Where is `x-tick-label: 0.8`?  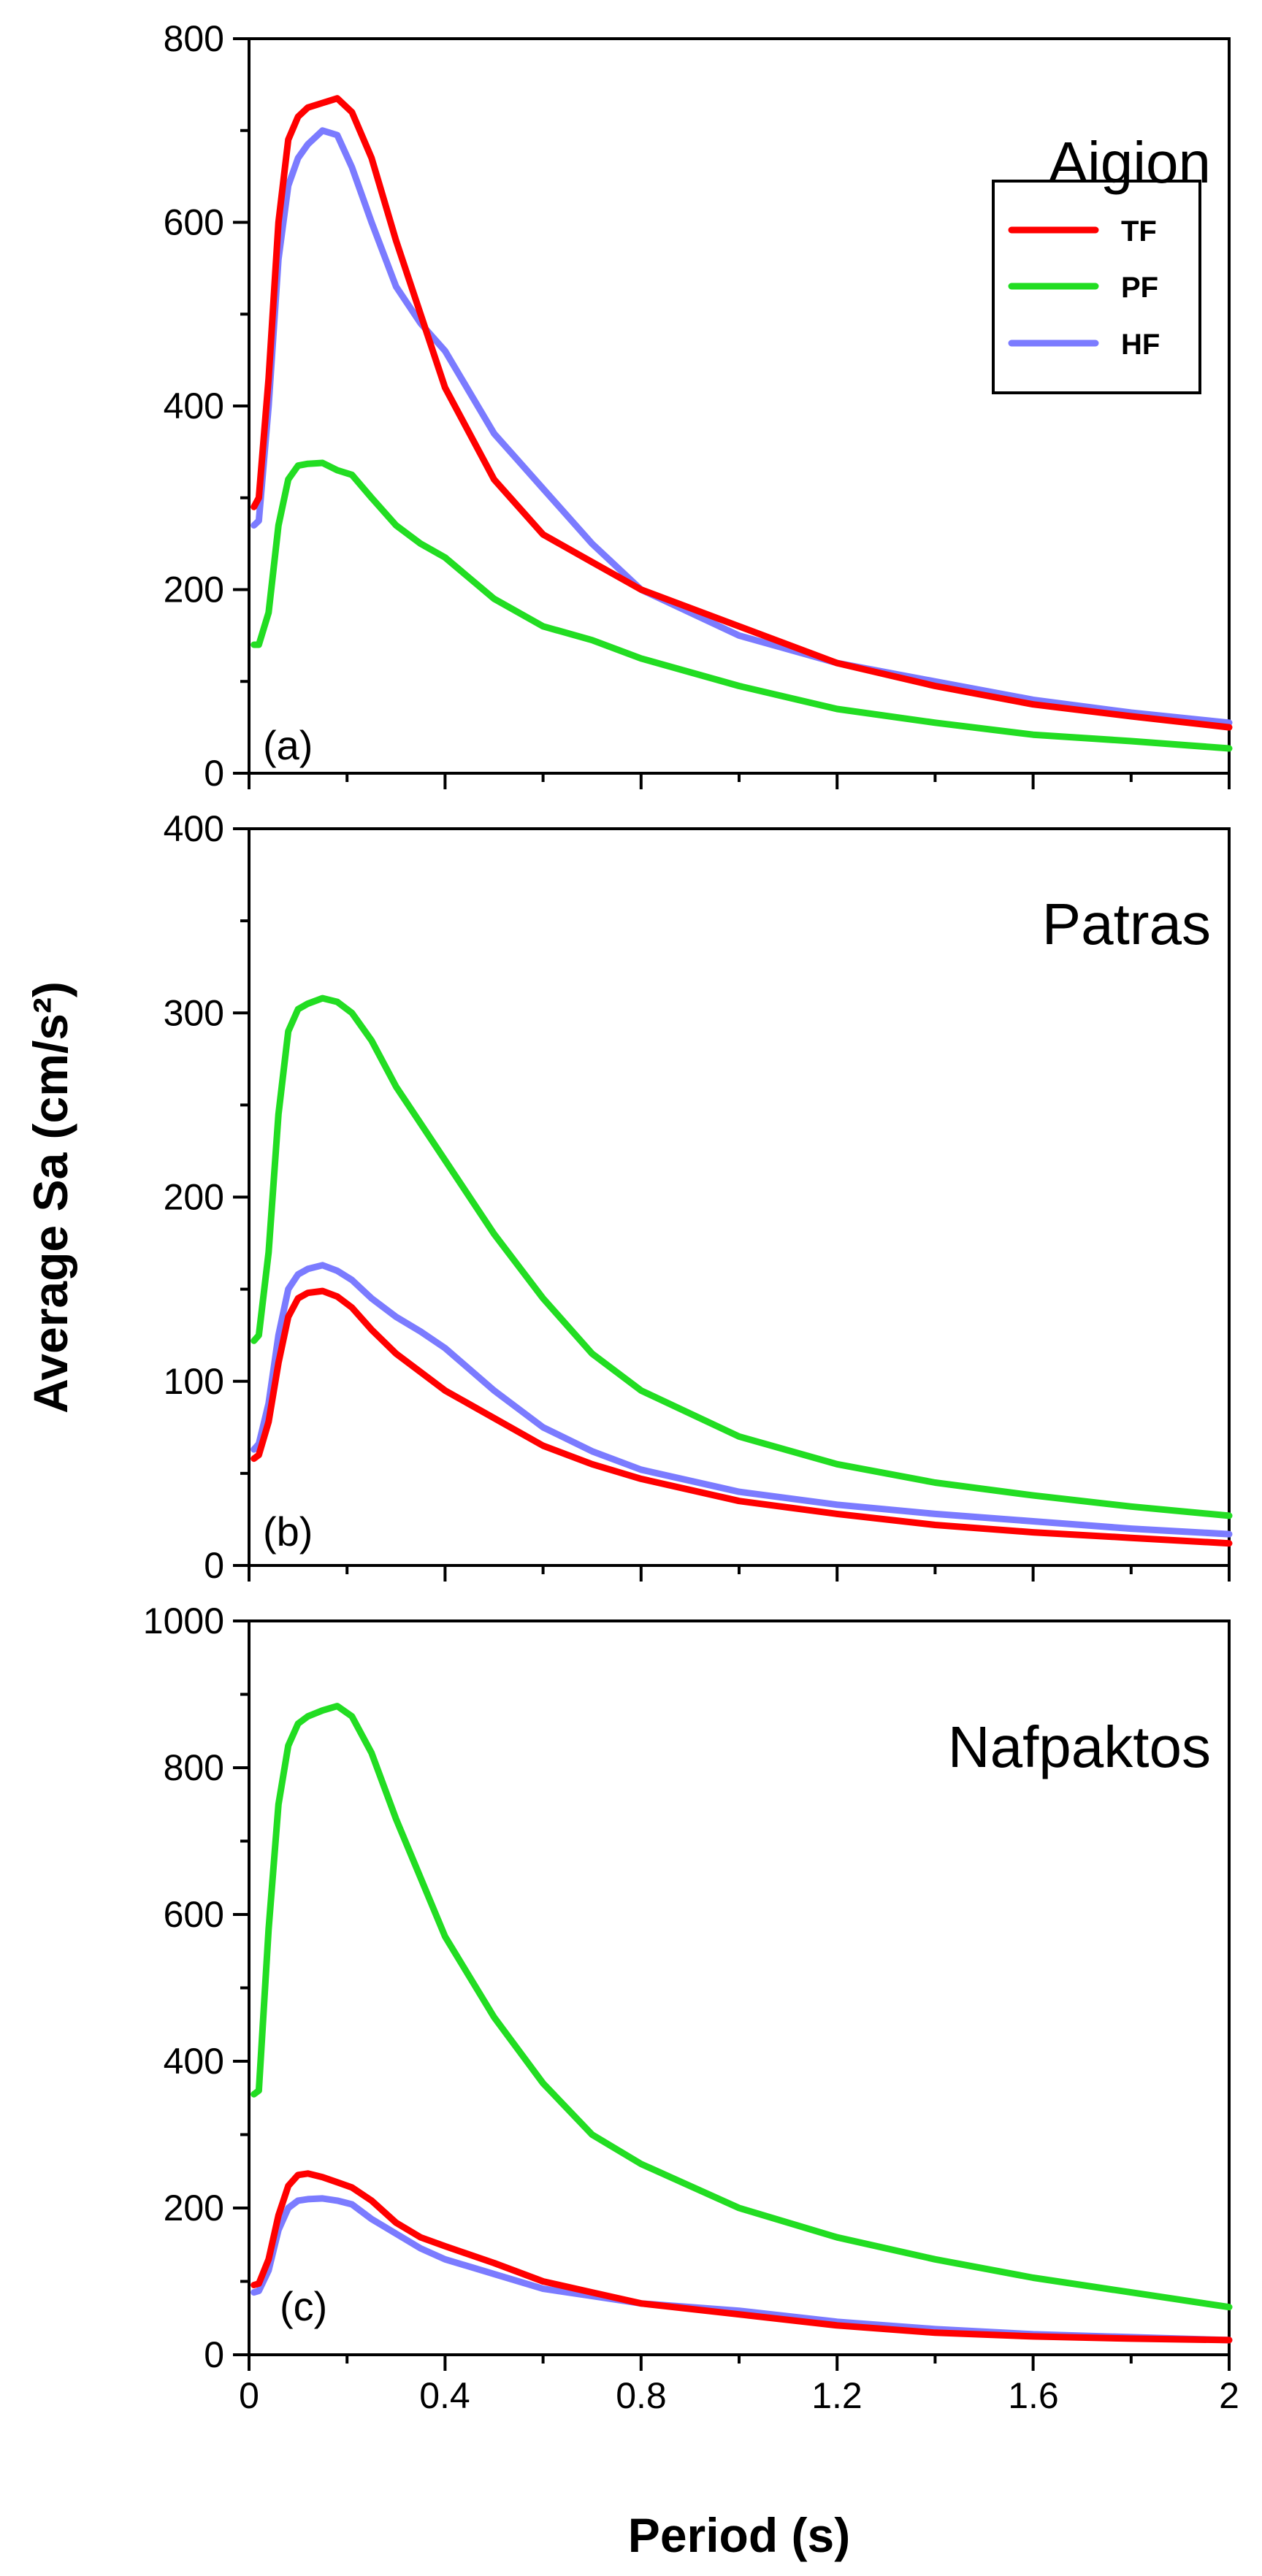
x-tick-label: 0.8 is located at coordinates (641, 2395).